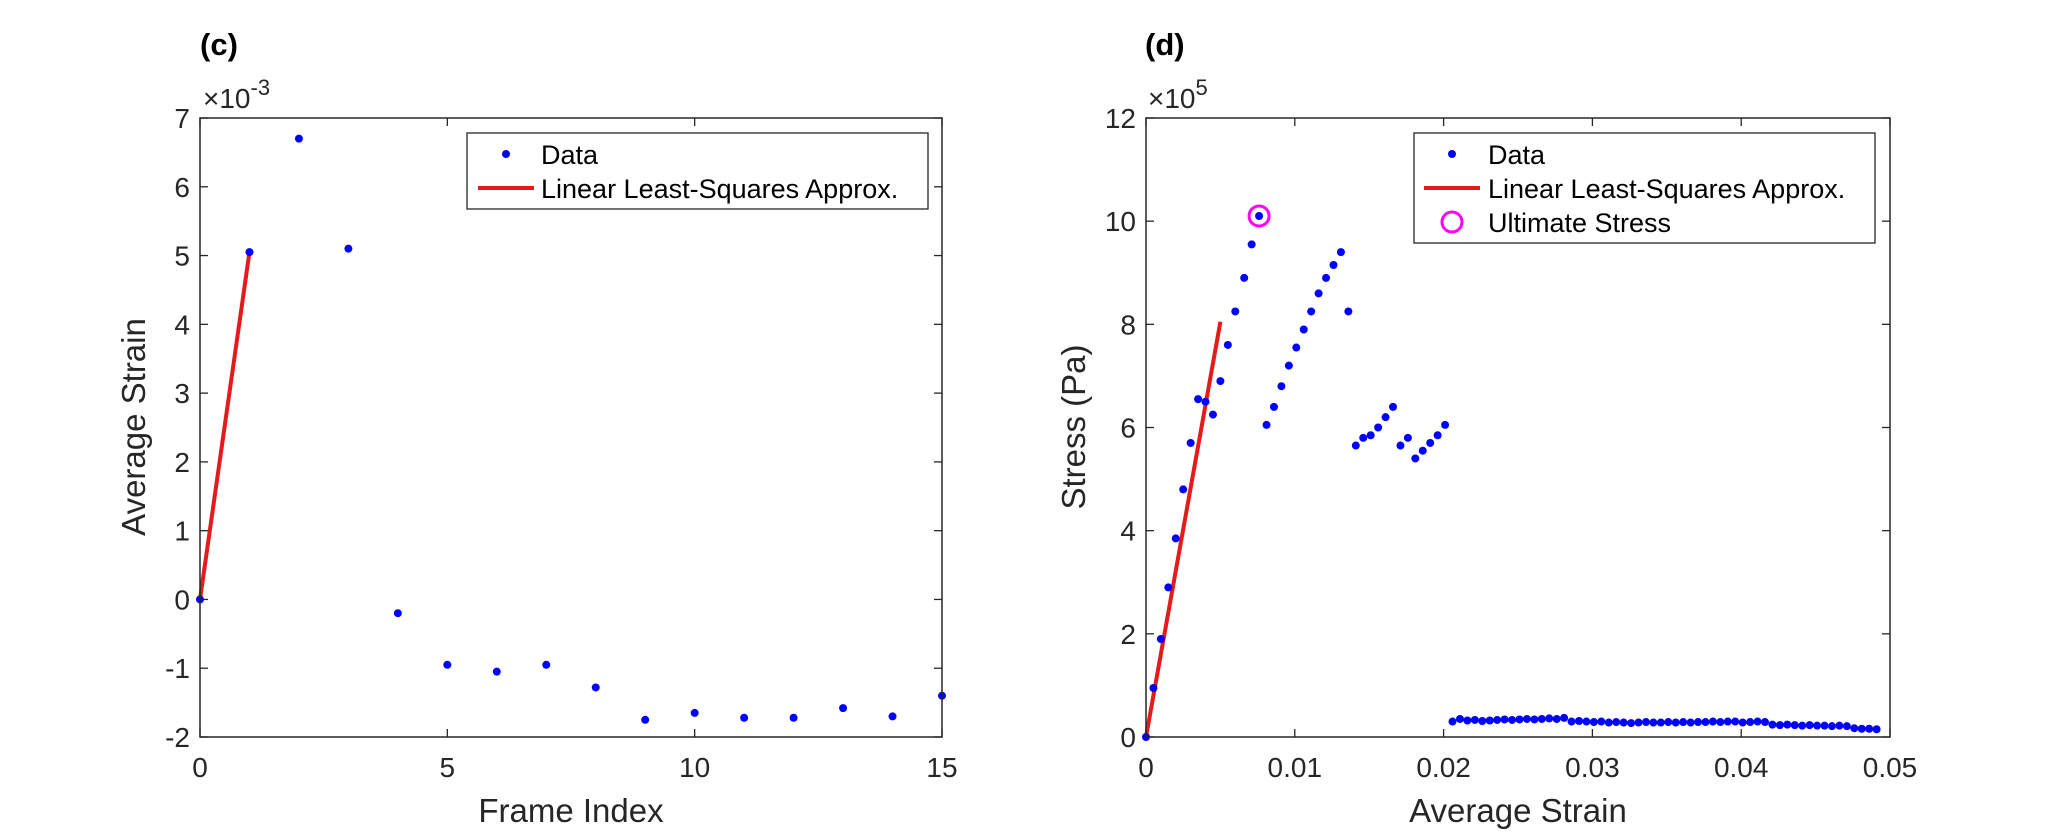 Image resolution: width=2070 pixels, height=840 pixels. Describe the element at coordinates (227, 98) in the screenshot. I see `y-exponent-base-c: ×10` at that location.